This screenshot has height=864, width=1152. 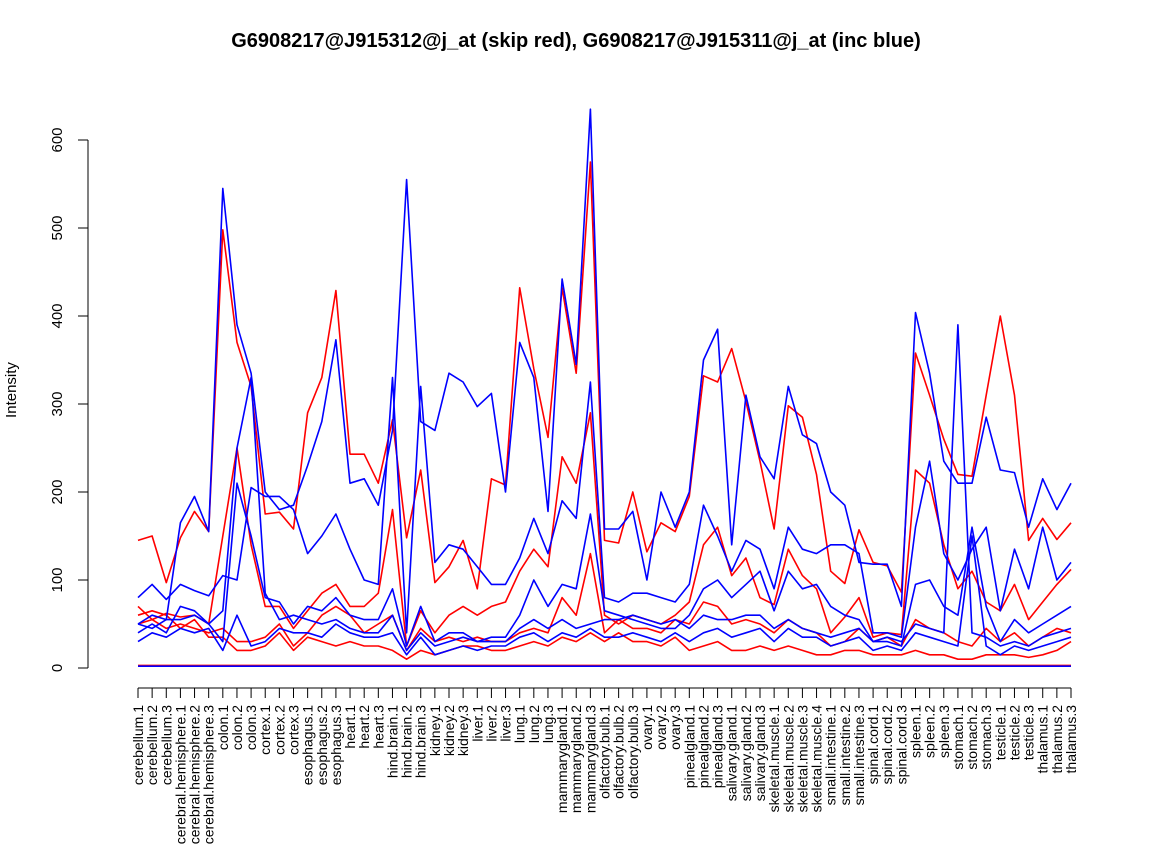 What do you see at coordinates (817, 759) in the screenshot?
I see `x-tick-label: skeletal.muscle.4` at bounding box center [817, 759].